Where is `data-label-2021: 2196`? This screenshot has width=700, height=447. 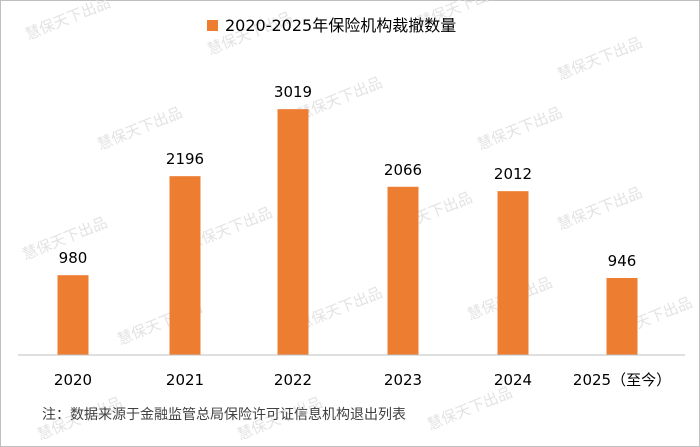
data-label-2021: 2196 is located at coordinates (185, 159).